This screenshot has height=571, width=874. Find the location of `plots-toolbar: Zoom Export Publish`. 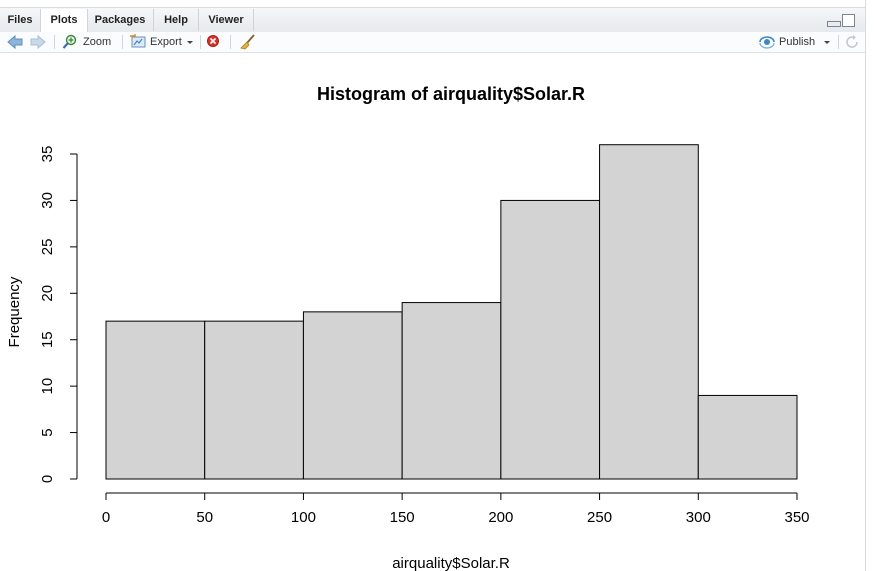

plots-toolbar: Zoom Export Publish is located at coordinates (432, 42).